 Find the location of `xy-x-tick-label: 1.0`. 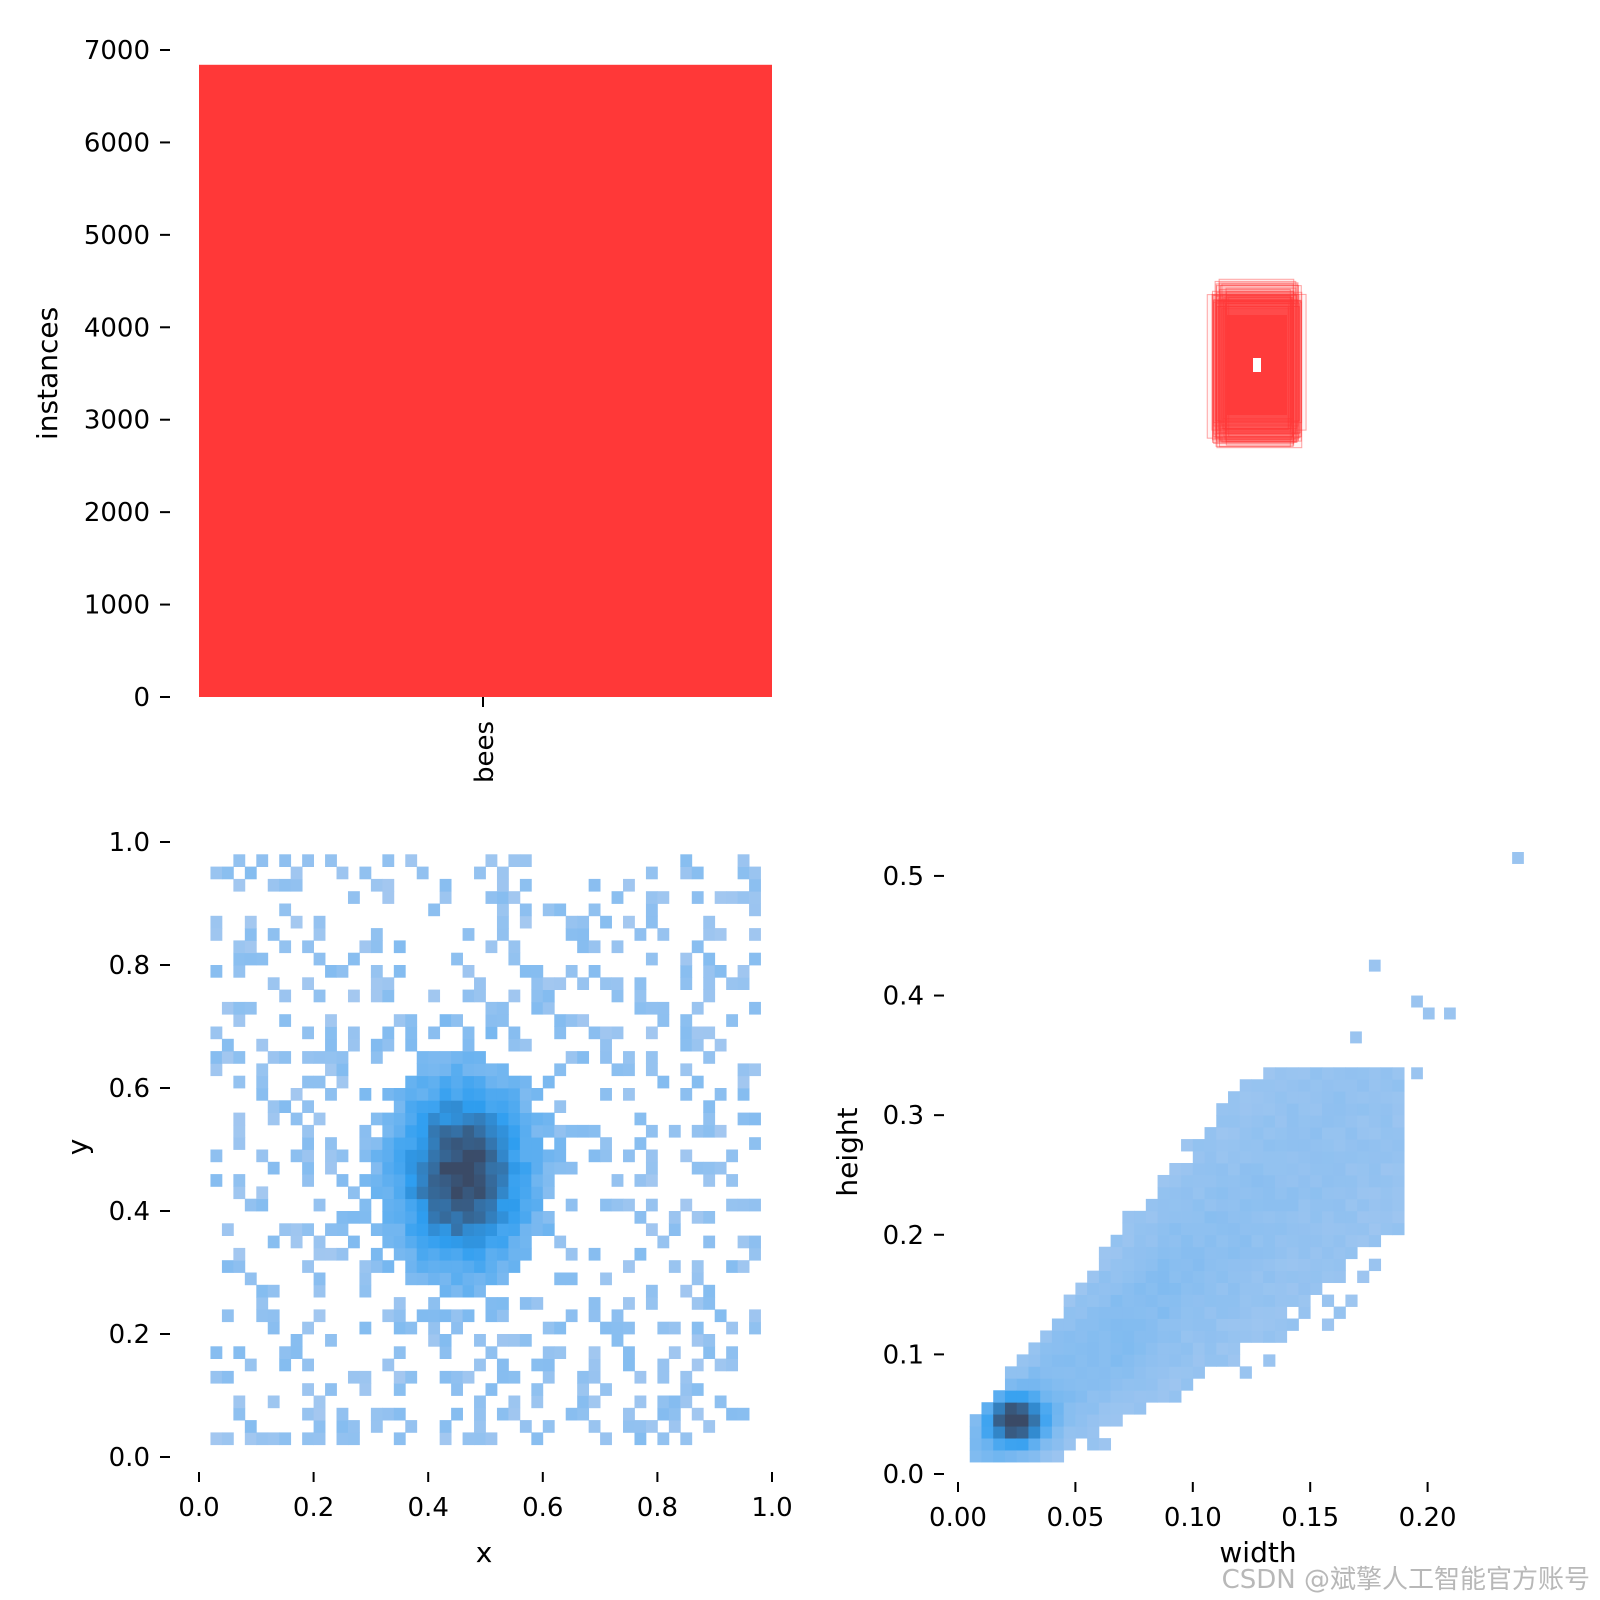

xy-x-tick-label: 1.0 is located at coordinates (771, 1508).